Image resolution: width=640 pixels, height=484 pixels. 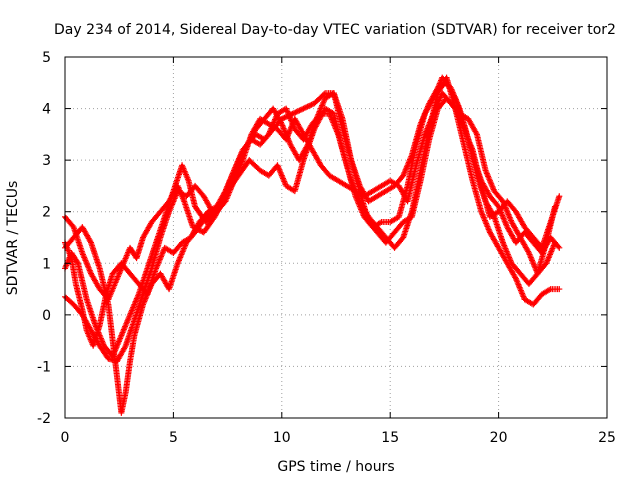 What do you see at coordinates (282, 438) in the screenshot?
I see `x-tick-label: 10` at bounding box center [282, 438].